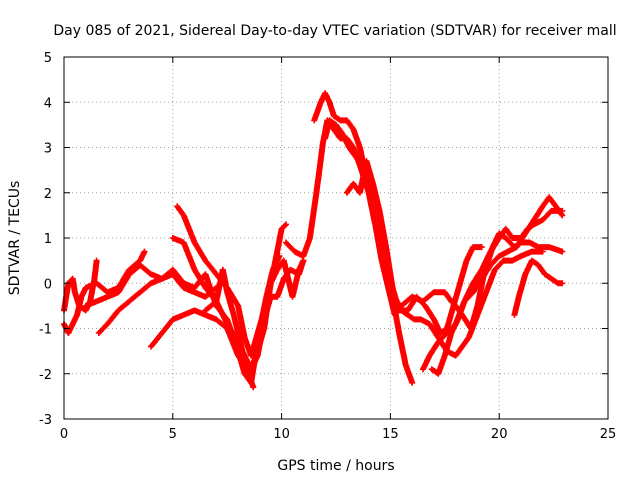  I want to click on y-tick-label: 1, so click(48, 239).